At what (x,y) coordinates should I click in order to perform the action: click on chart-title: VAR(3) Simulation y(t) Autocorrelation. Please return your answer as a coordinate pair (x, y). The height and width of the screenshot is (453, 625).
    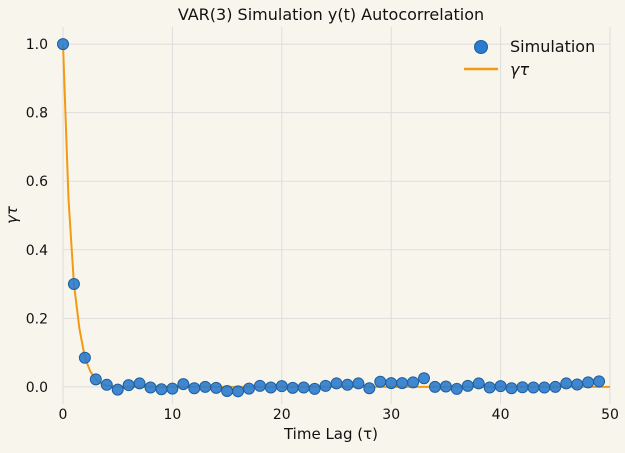
    Looking at the image, I should click on (331, 14).